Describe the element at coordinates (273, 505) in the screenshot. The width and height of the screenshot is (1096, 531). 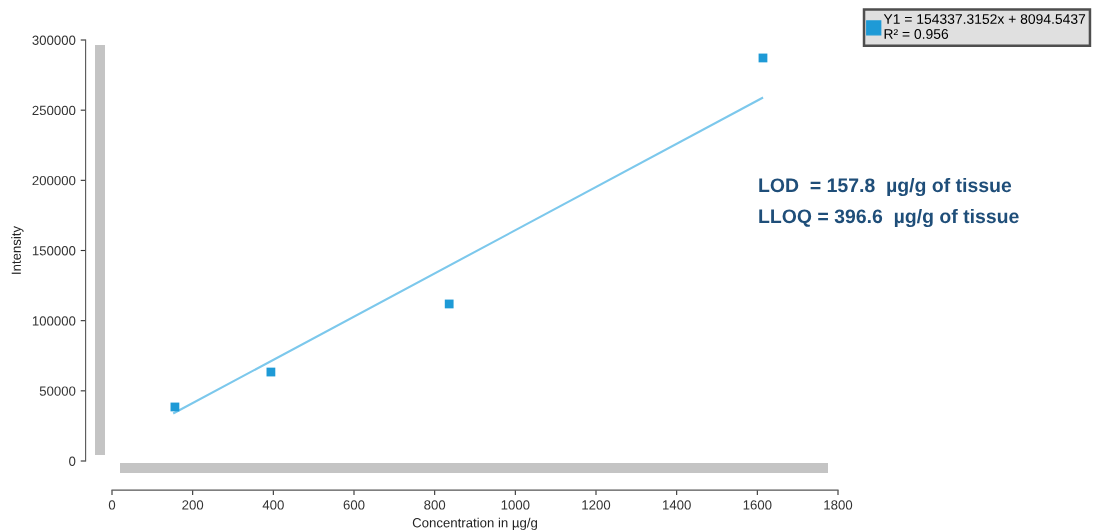
I see `x-tick-label: 400` at that location.